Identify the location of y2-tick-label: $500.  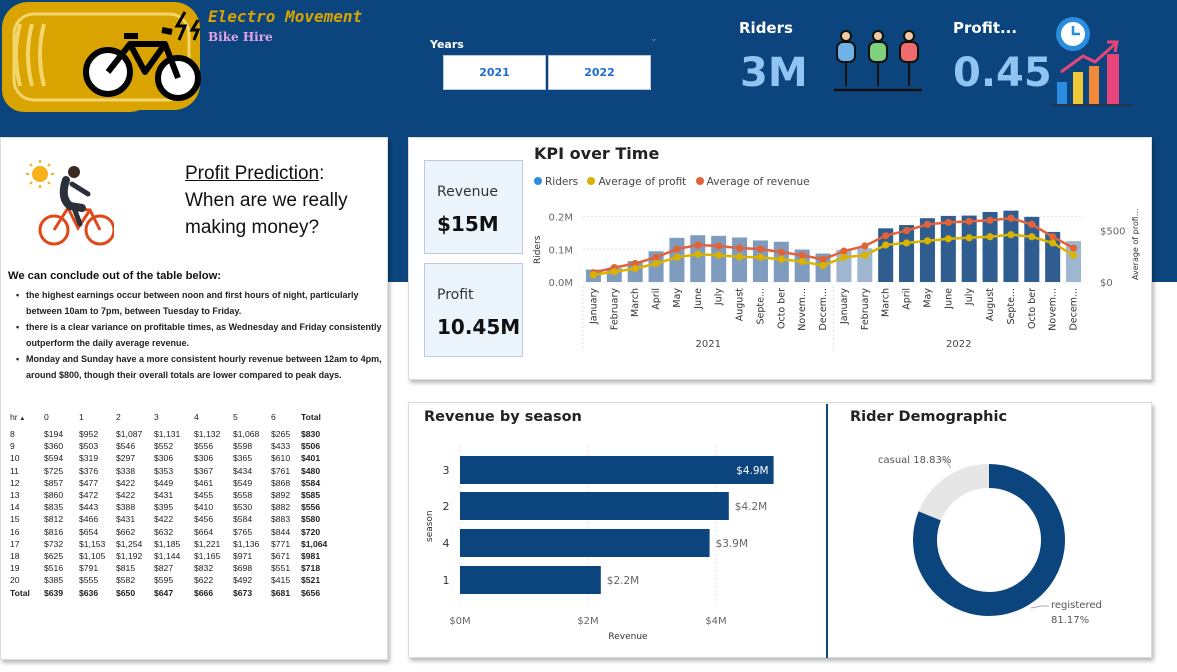
(1112, 232).